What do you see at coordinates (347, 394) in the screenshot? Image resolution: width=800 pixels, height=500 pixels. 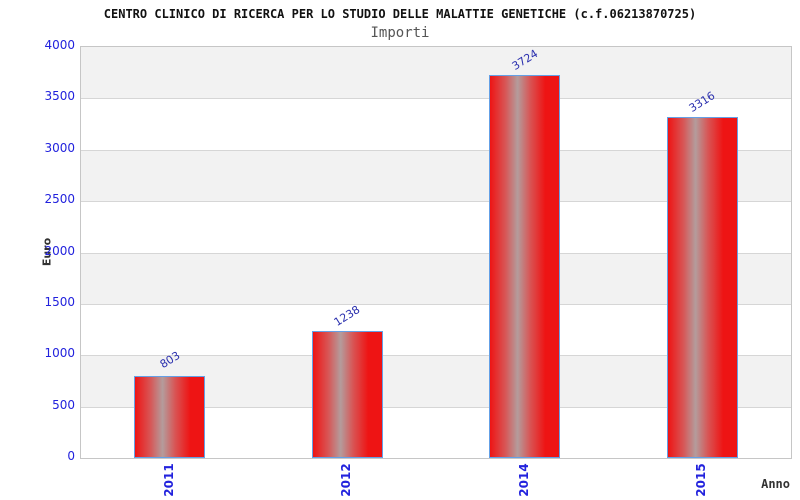 I see `bar-2012` at bounding box center [347, 394].